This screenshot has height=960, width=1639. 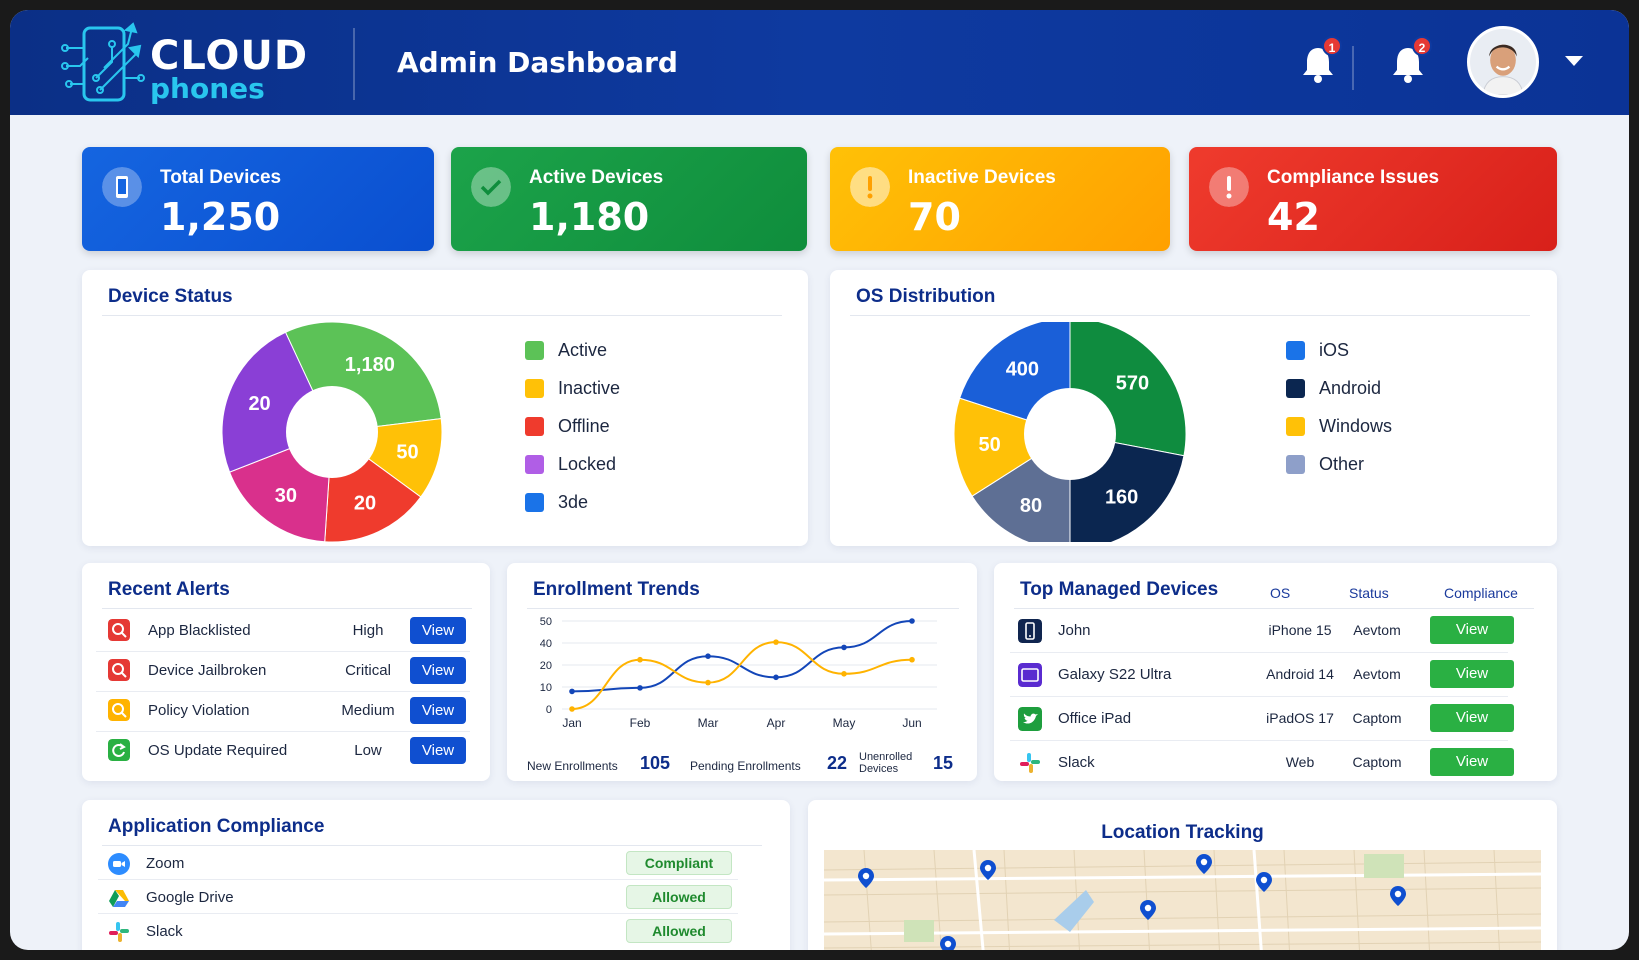 What do you see at coordinates (119, 898) in the screenshot?
I see `google-drive-icon` at bounding box center [119, 898].